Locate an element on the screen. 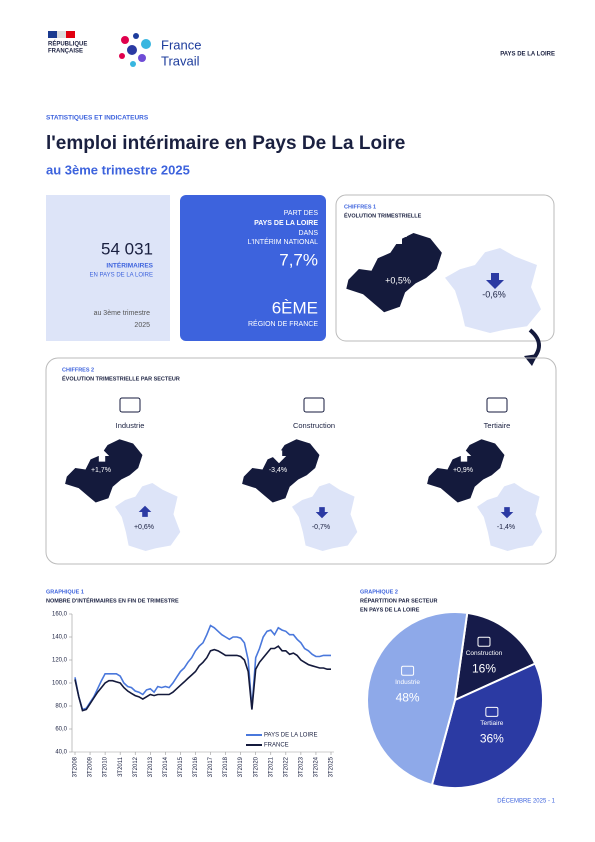 This screenshot has width=595, height=842. panel-kicker: CHIFFRES 1 is located at coordinates (360, 207).